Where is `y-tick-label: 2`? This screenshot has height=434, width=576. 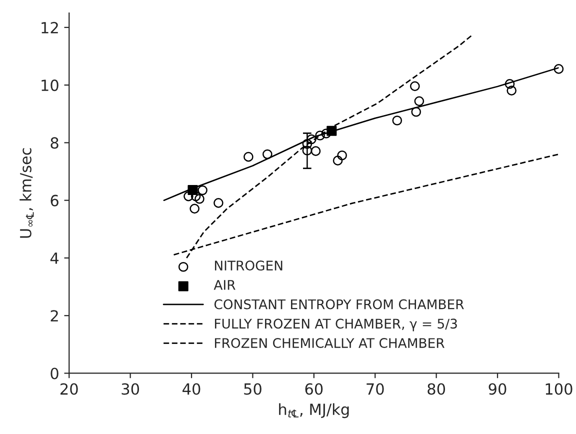
y-tick-label: 2 is located at coordinates (54, 316).